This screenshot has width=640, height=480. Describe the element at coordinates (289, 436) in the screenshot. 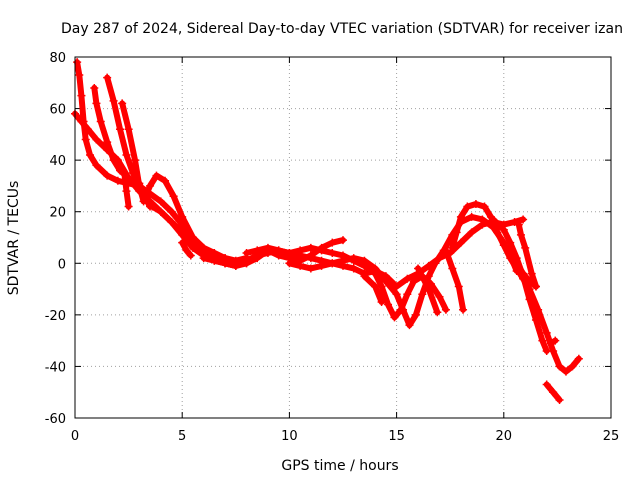

I see `x-tick-label: 10` at that location.